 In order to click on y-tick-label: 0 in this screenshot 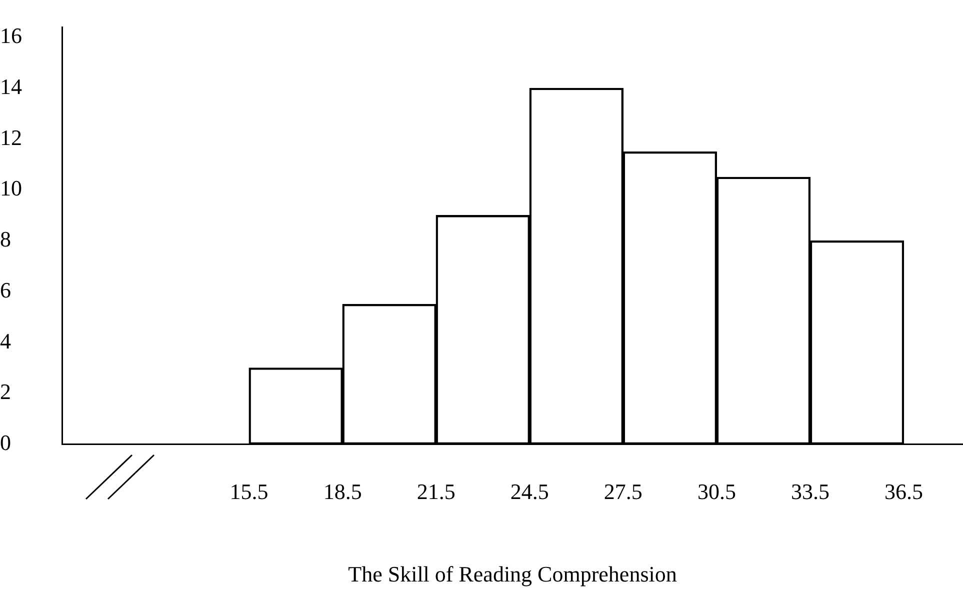, I will do `click(5, 442)`.